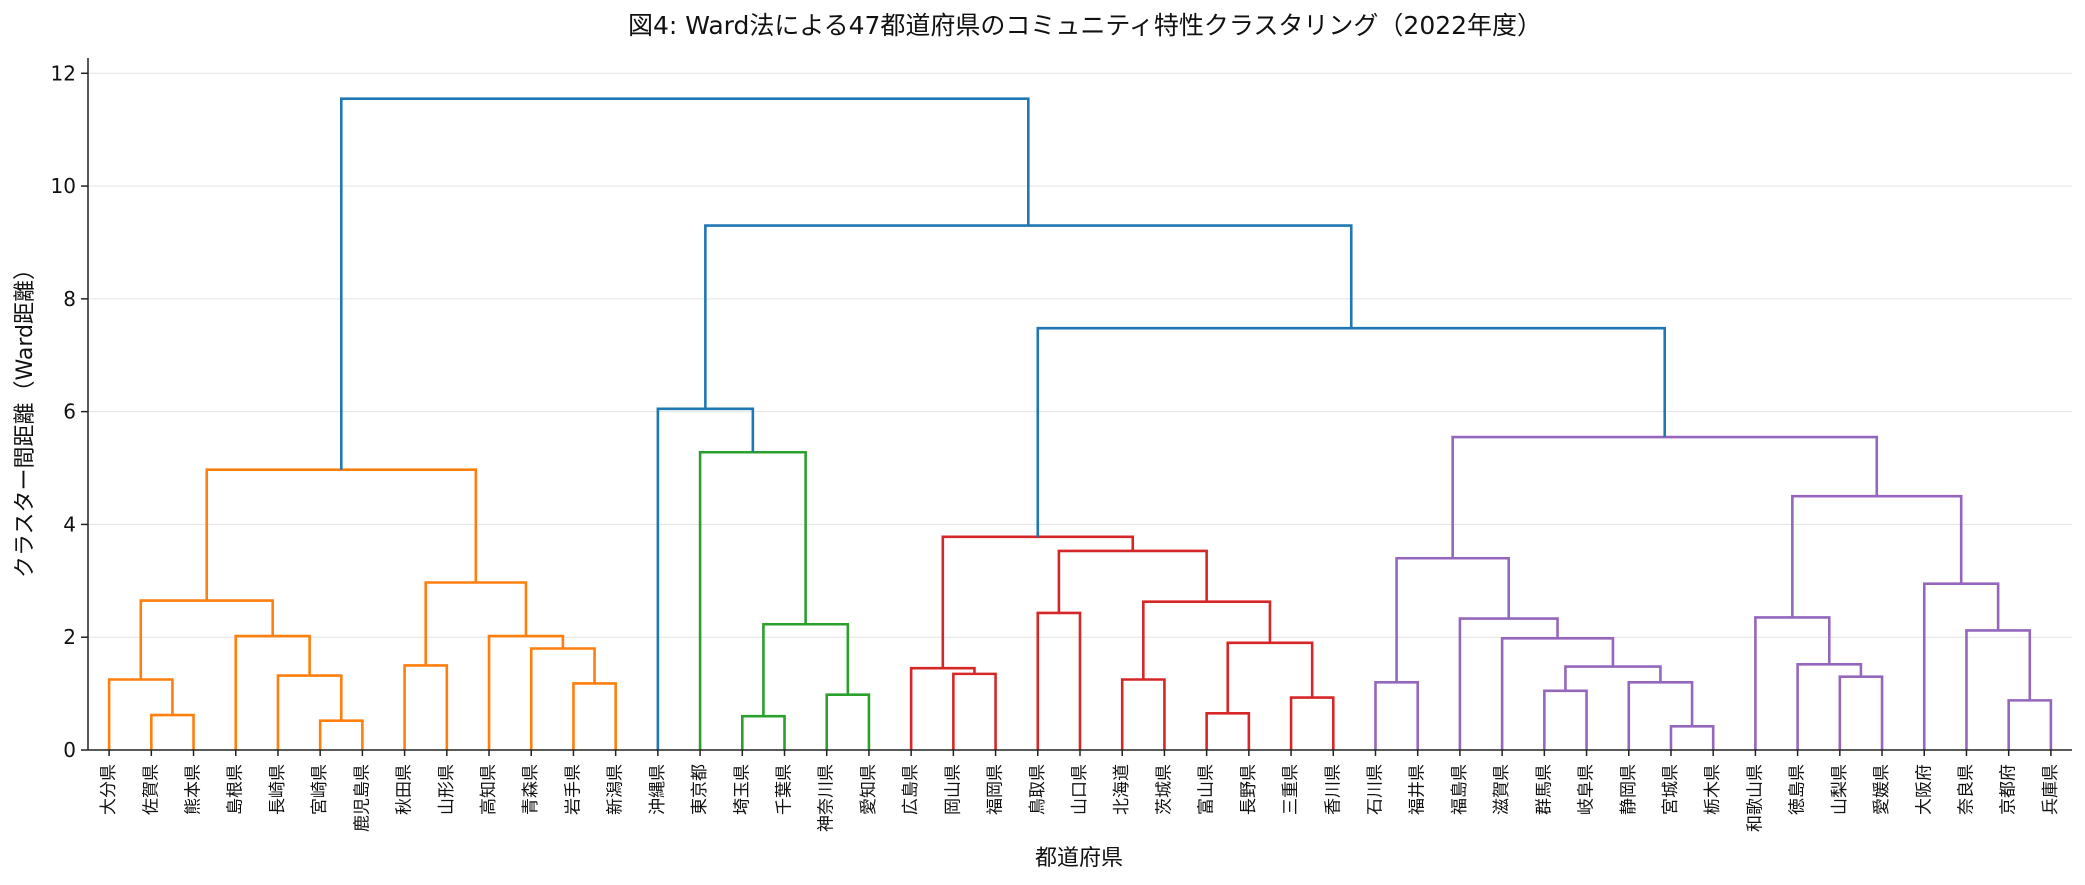  I want to click on merge-link-o7, so click(426, 707).